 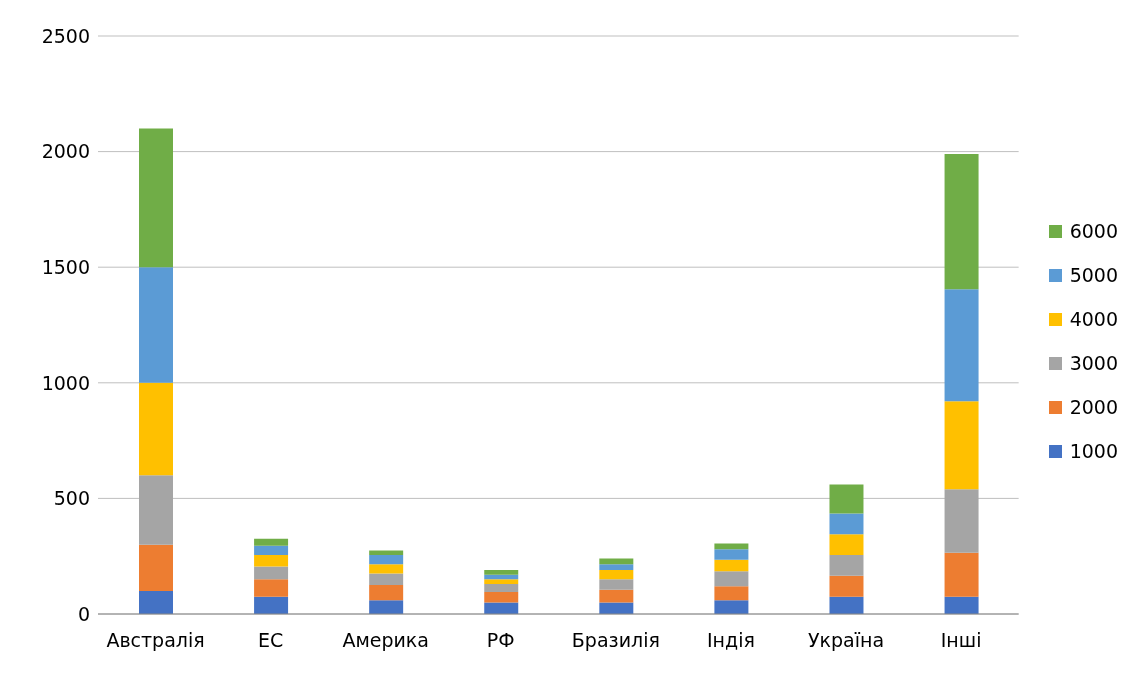 What do you see at coordinates (71, 498) in the screenshot?
I see `y-tick-label: 500` at bounding box center [71, 498].